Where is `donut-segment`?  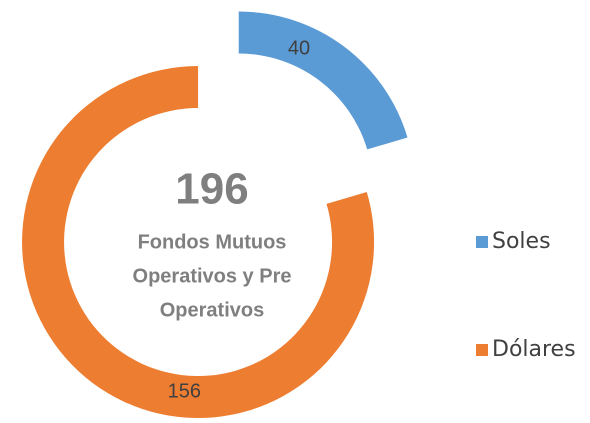
donut-segment is located at coordinates (323, 80).